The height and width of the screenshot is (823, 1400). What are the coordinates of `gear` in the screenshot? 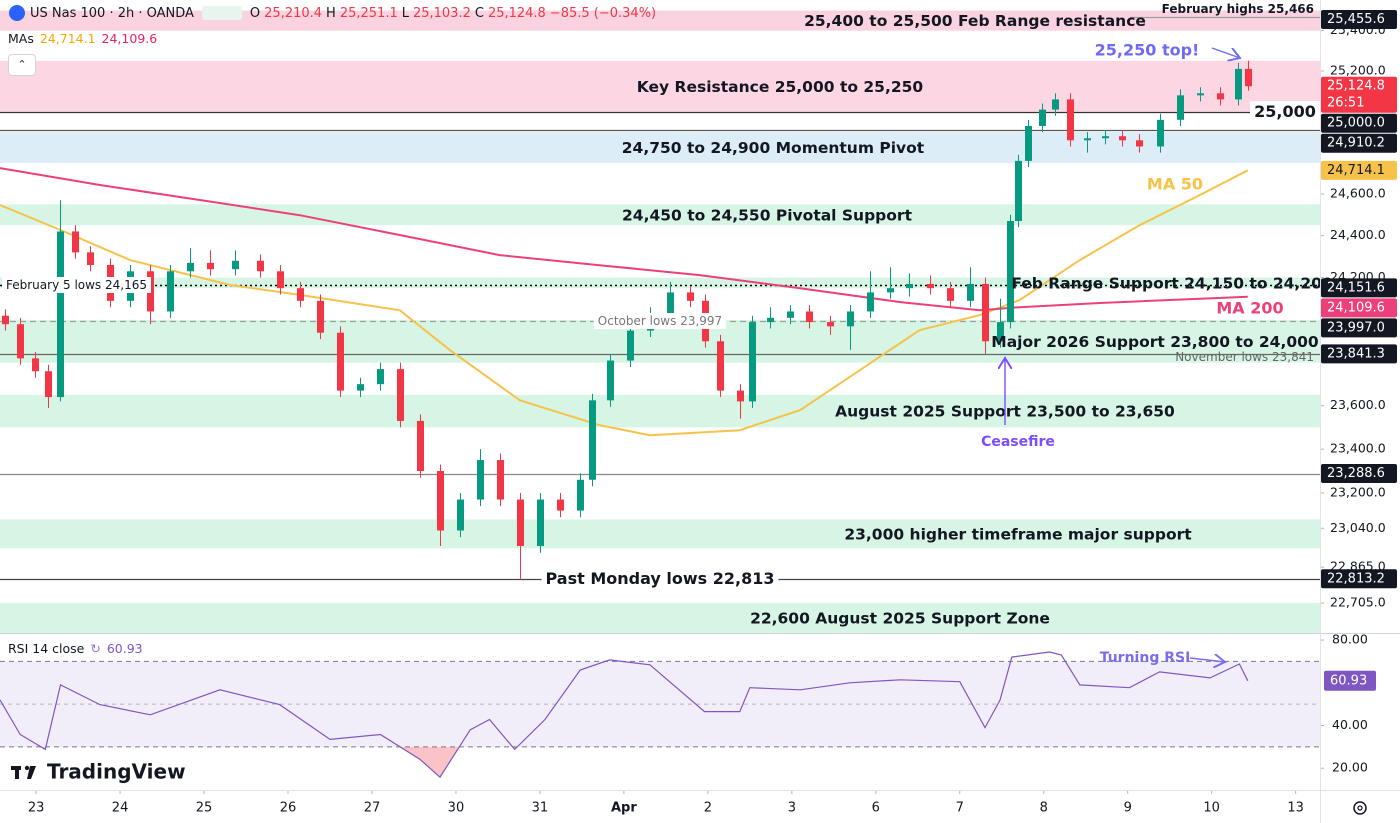 It's located at (1360, 808).